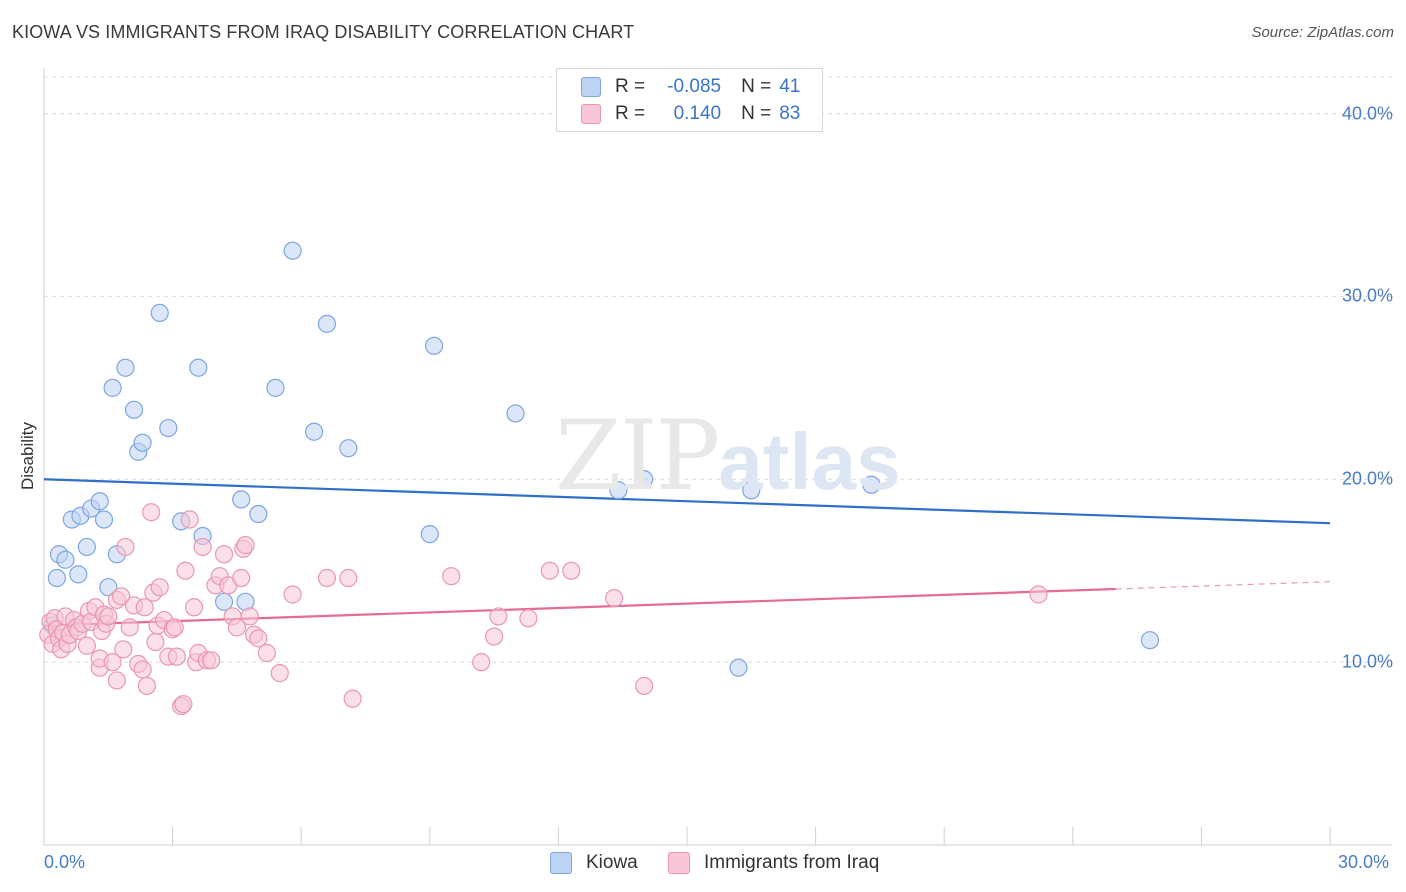 This screenshot has height=892, width=1406. What do you see at coordinates (1367, 113) in the screenshot?
I see `y-tick-label: 40.0%` at bounding box center [1367, 113].